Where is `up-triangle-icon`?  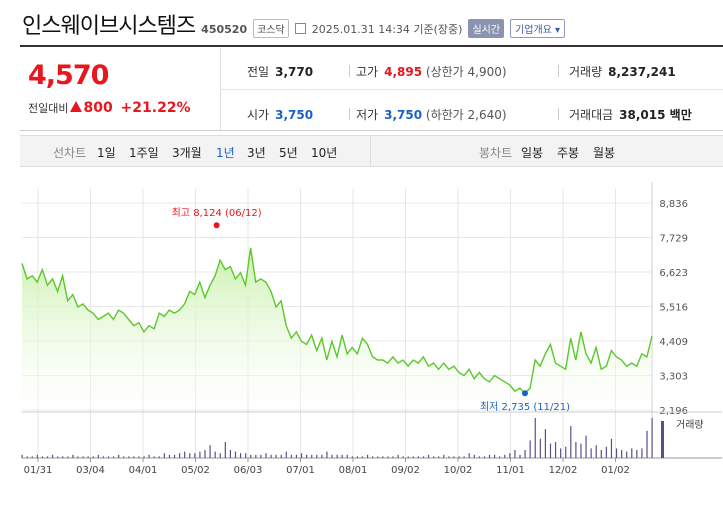
up-triangle-icon is located at coordinates (76, 106).